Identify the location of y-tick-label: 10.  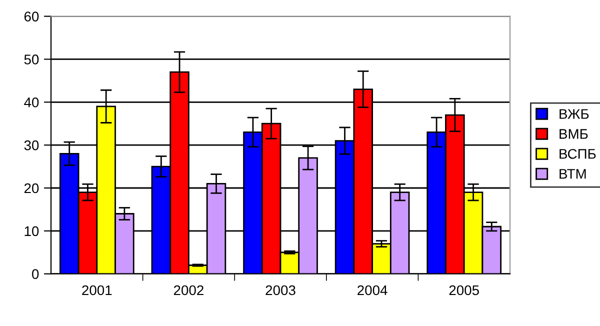
(31, 231).